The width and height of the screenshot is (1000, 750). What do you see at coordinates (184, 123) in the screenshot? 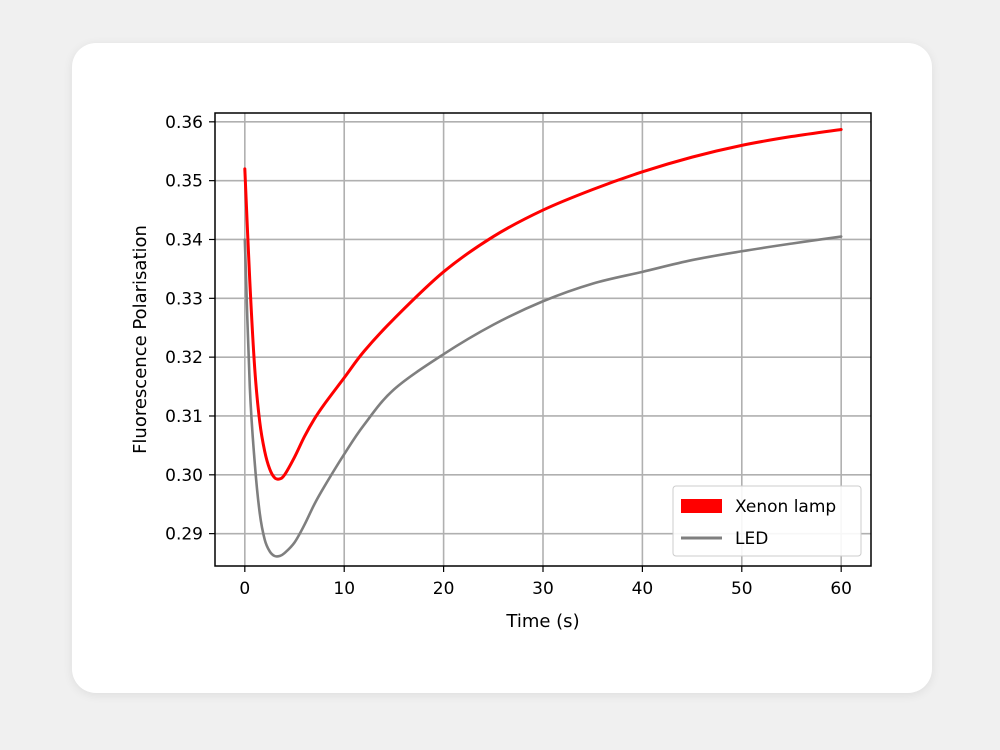
I see `y-tick-label: 0.36` at bounding box center [184, 123].